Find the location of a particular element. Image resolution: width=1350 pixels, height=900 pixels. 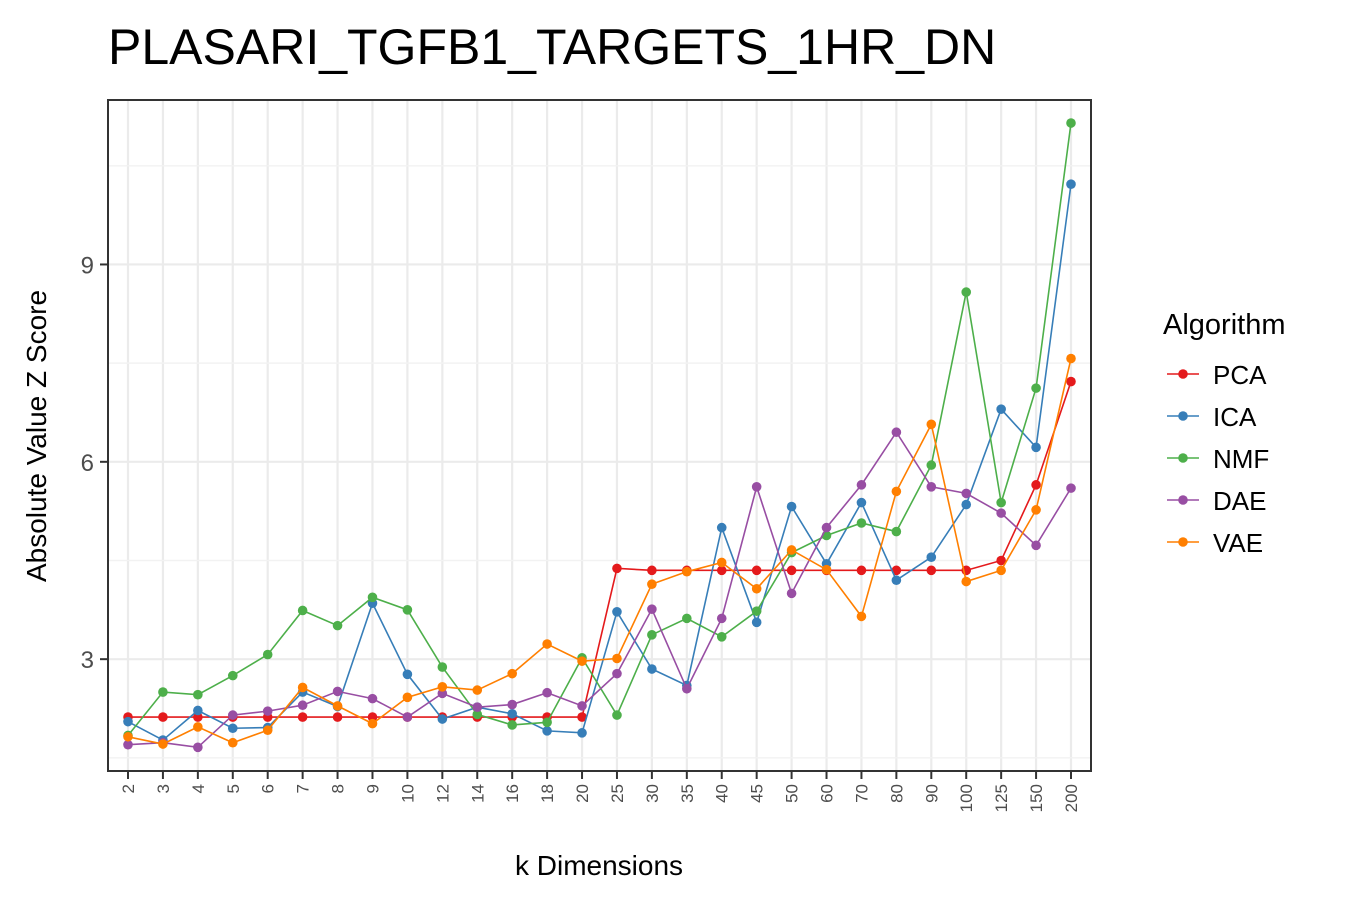

x-tick-label: 18 is located at coordinates (547, 793).